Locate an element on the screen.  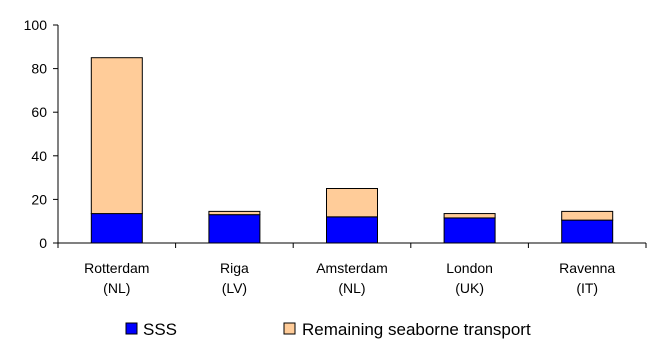
x-category-label: Rotterdam is located at coordinates (116, 268).